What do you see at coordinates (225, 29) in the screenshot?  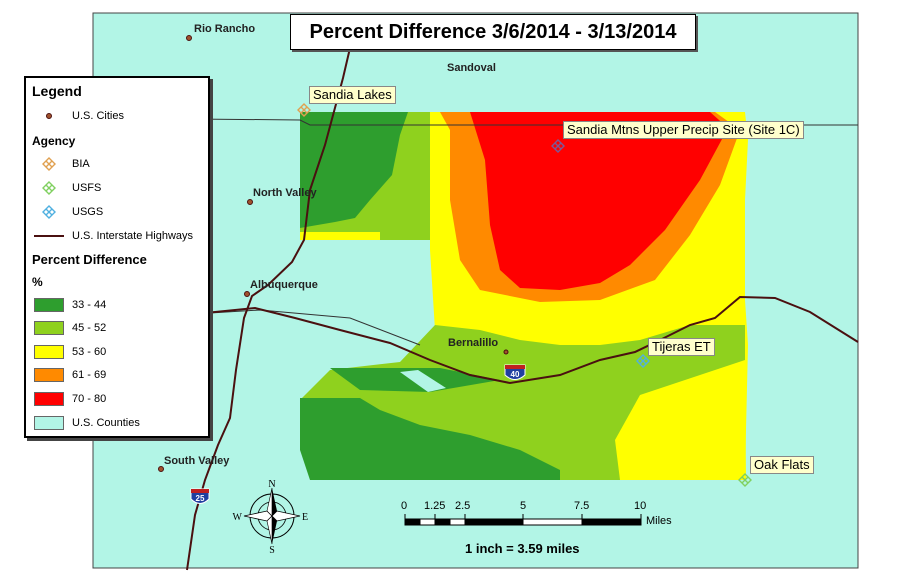 I see `city-label-rio-rancho: Rio Rancho` at bounding box center [225, 29].